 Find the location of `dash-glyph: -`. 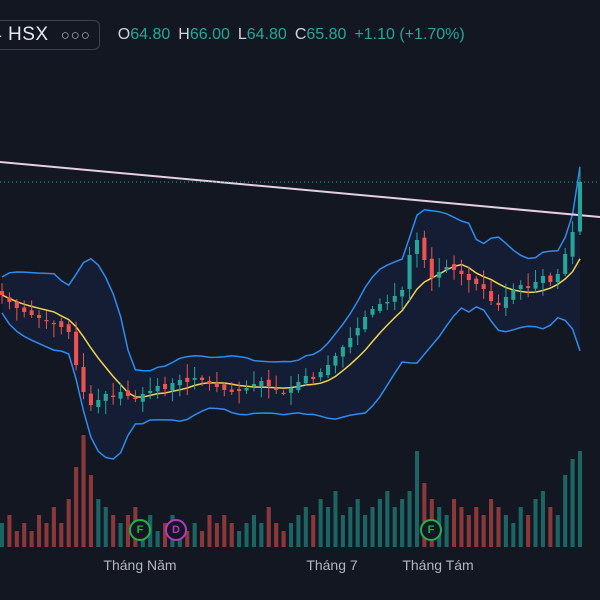

dash-glyph: - is located at coordinates (1, 35).